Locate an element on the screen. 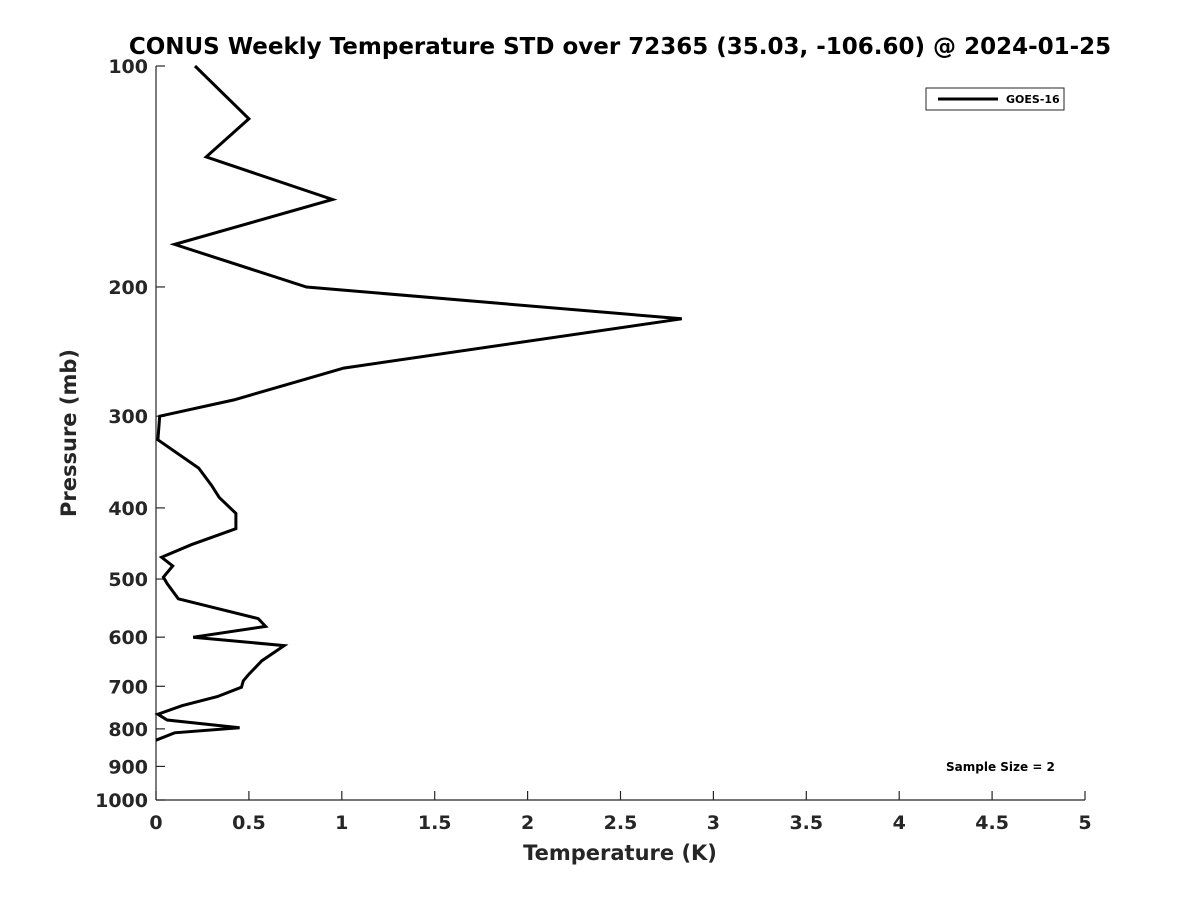 Image resolution: width=1200 pixels, height=900 pixels. x-tick-label: 3 is located at coordinates (713, 823).